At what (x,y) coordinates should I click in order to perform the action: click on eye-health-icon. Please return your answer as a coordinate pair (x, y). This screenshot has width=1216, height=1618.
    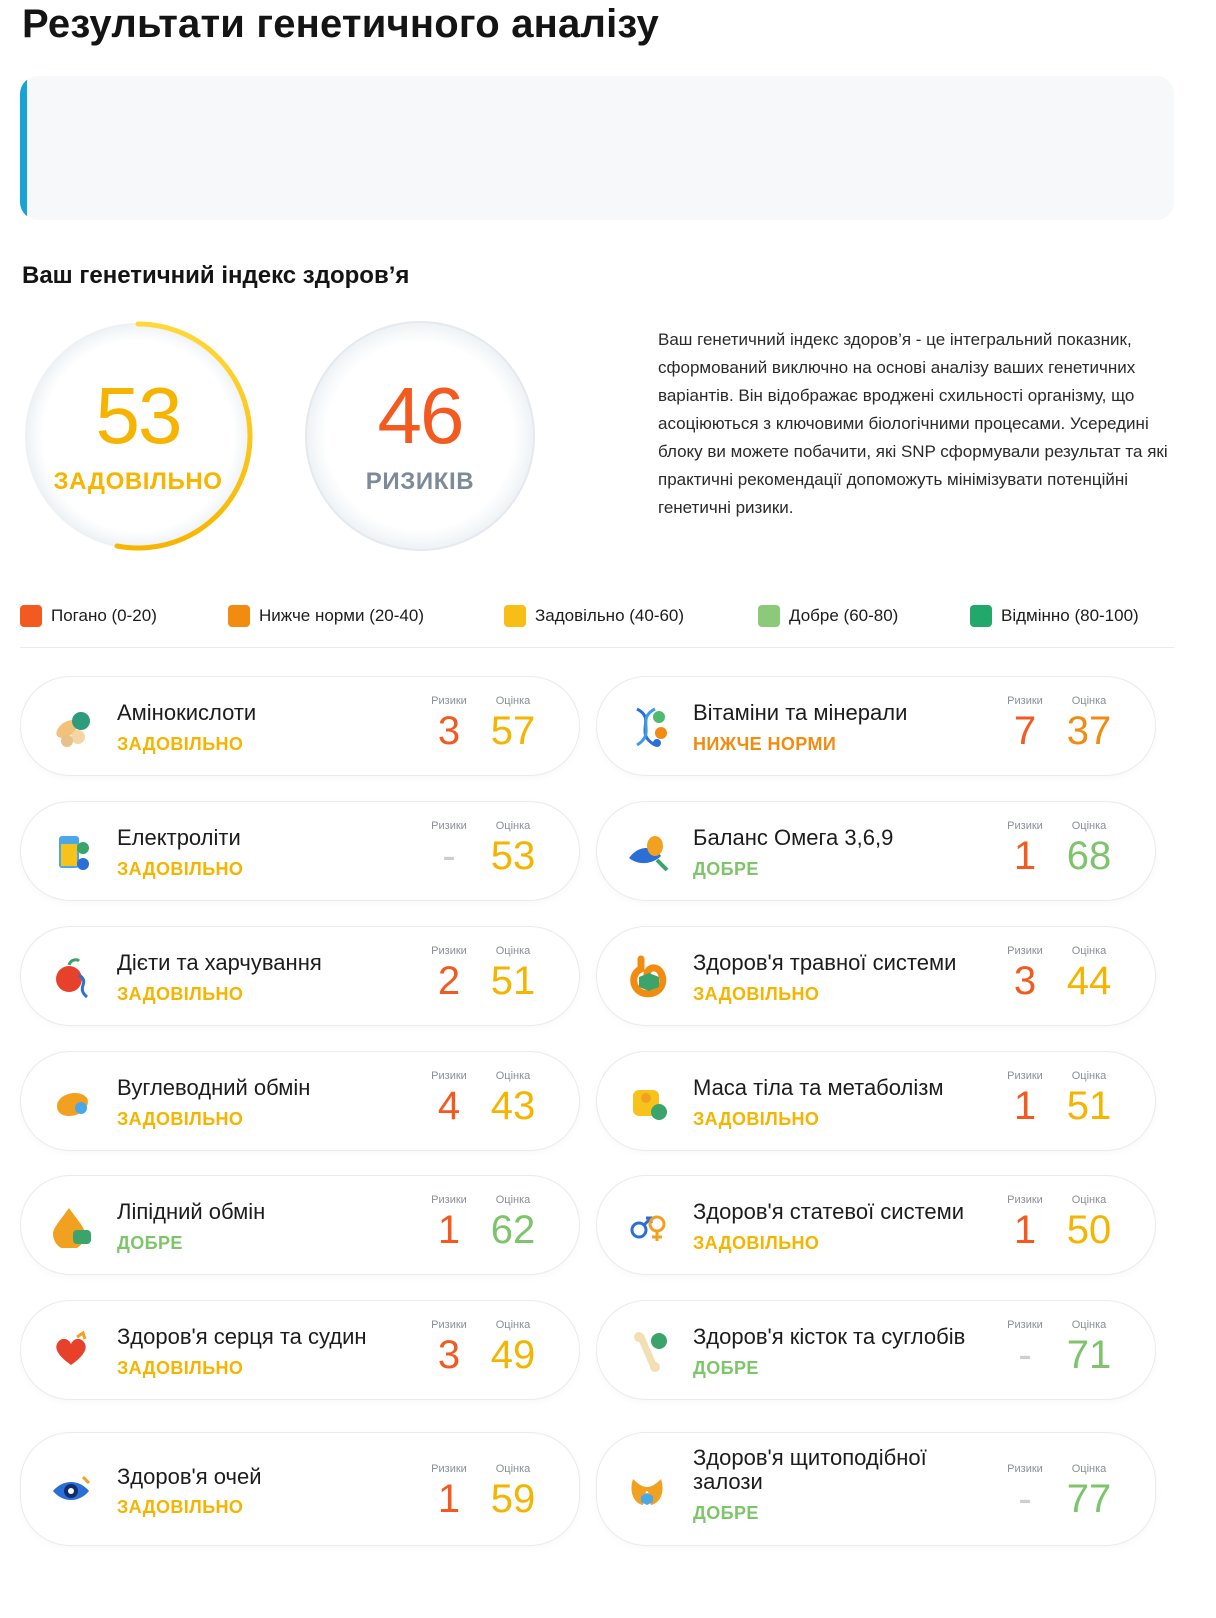
    Looking at the image, I should click on (73, 1491).